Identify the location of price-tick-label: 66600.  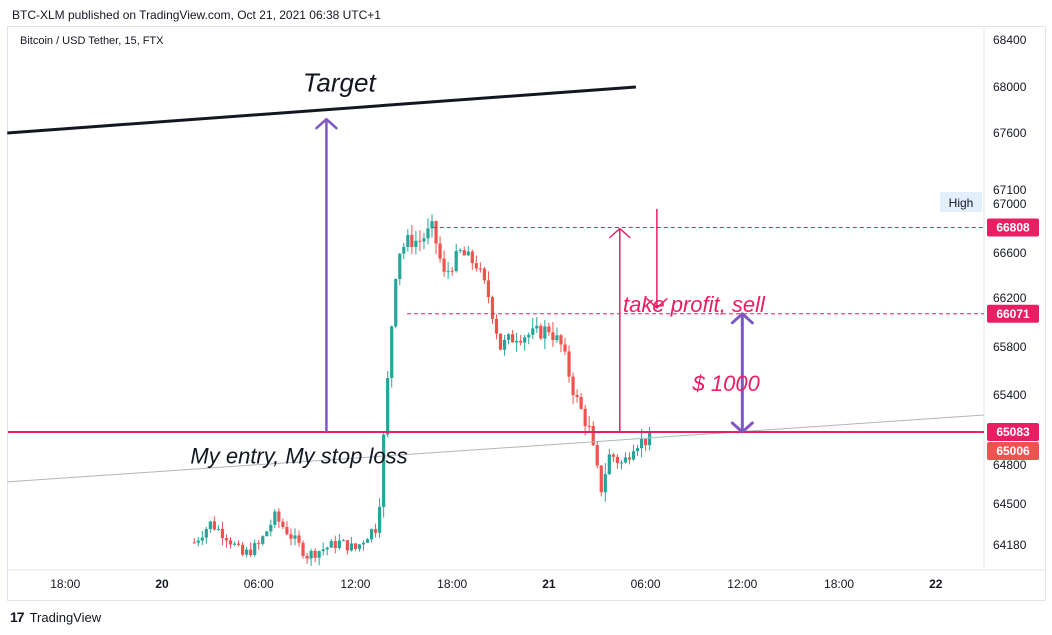
(1010, 253).